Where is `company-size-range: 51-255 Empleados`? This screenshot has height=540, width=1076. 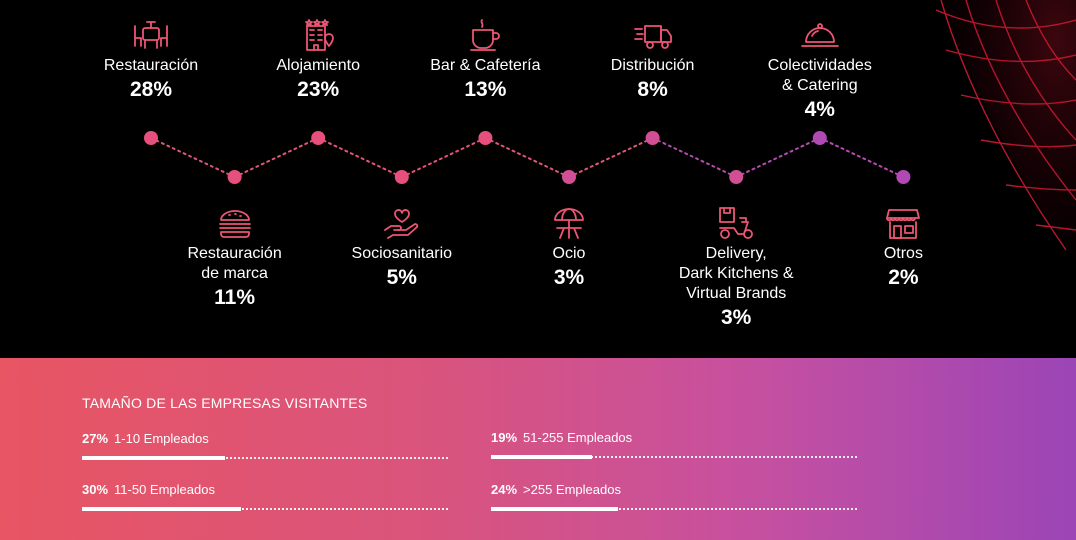
company-size-range: 51-255 Empleados is located at coordinates (578, 437).